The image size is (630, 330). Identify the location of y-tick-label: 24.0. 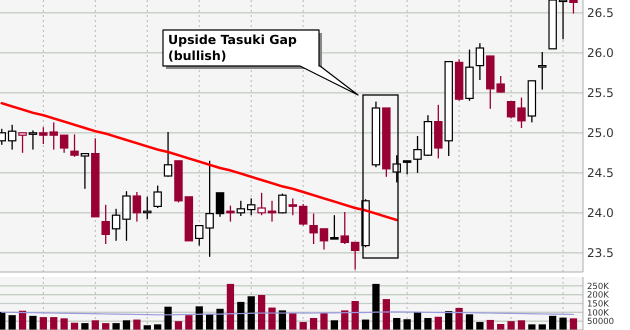
(600, 213).